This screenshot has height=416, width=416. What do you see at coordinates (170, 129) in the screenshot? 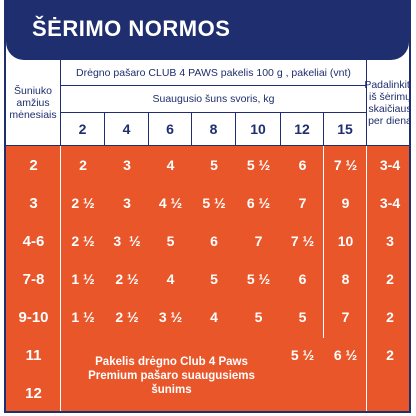
I see `weight-6kg-label: 6` at bounding box center [170, 129].